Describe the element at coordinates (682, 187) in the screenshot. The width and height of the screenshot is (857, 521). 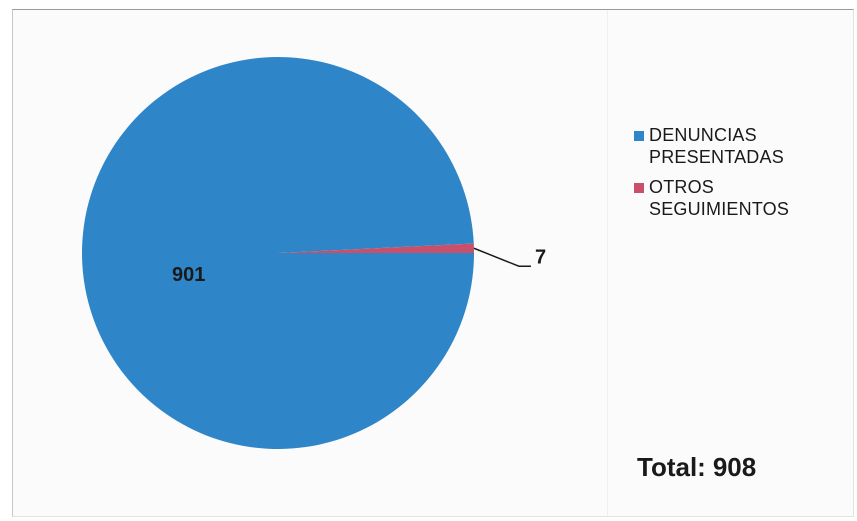
I see `legend-label-line1: OTROS` at that location.